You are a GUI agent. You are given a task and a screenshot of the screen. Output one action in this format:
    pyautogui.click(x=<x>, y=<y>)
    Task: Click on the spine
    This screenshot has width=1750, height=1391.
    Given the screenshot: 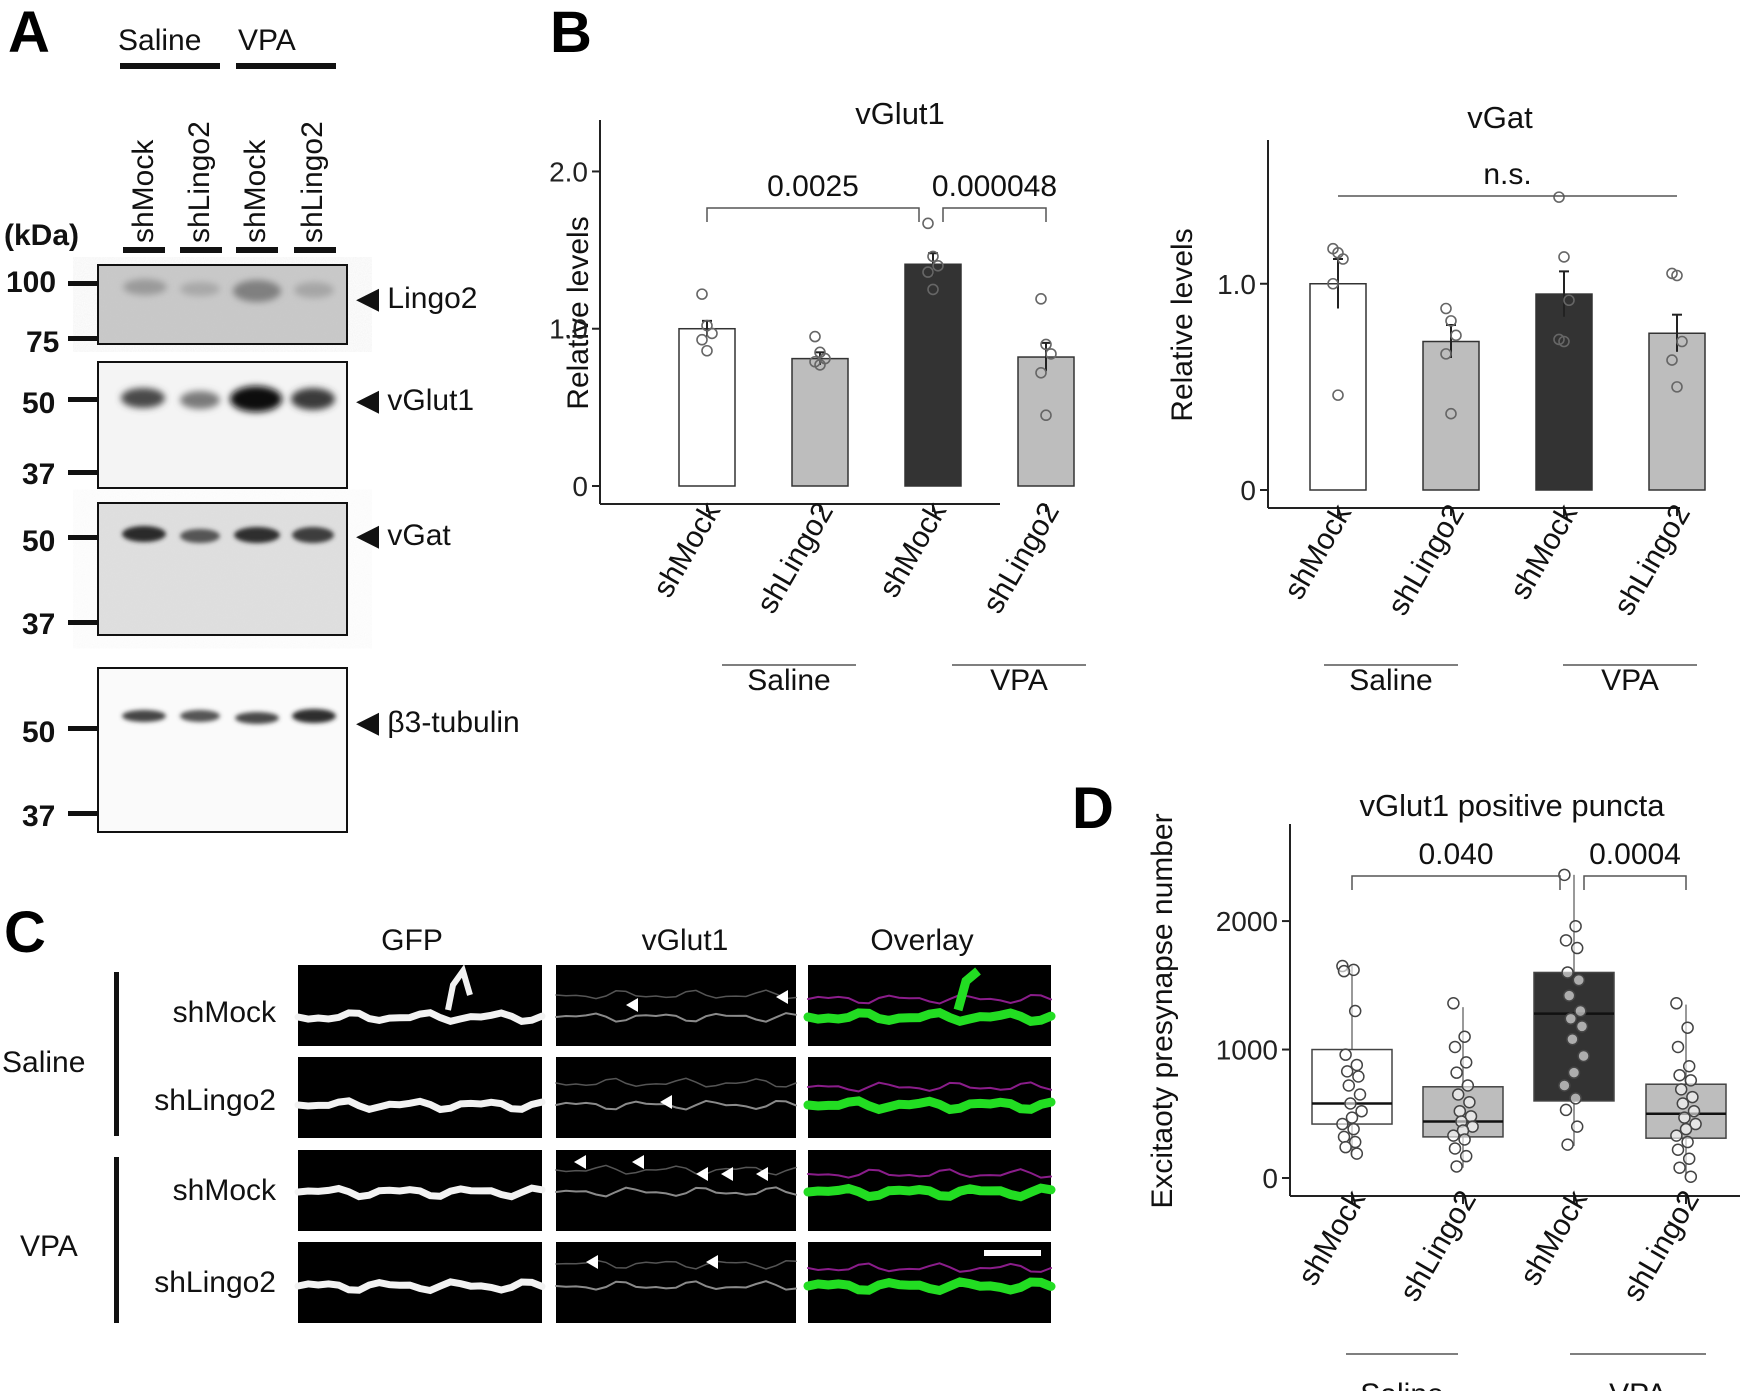 What is the action you would take?
    pyautogui.click(x=459, y=987)
    